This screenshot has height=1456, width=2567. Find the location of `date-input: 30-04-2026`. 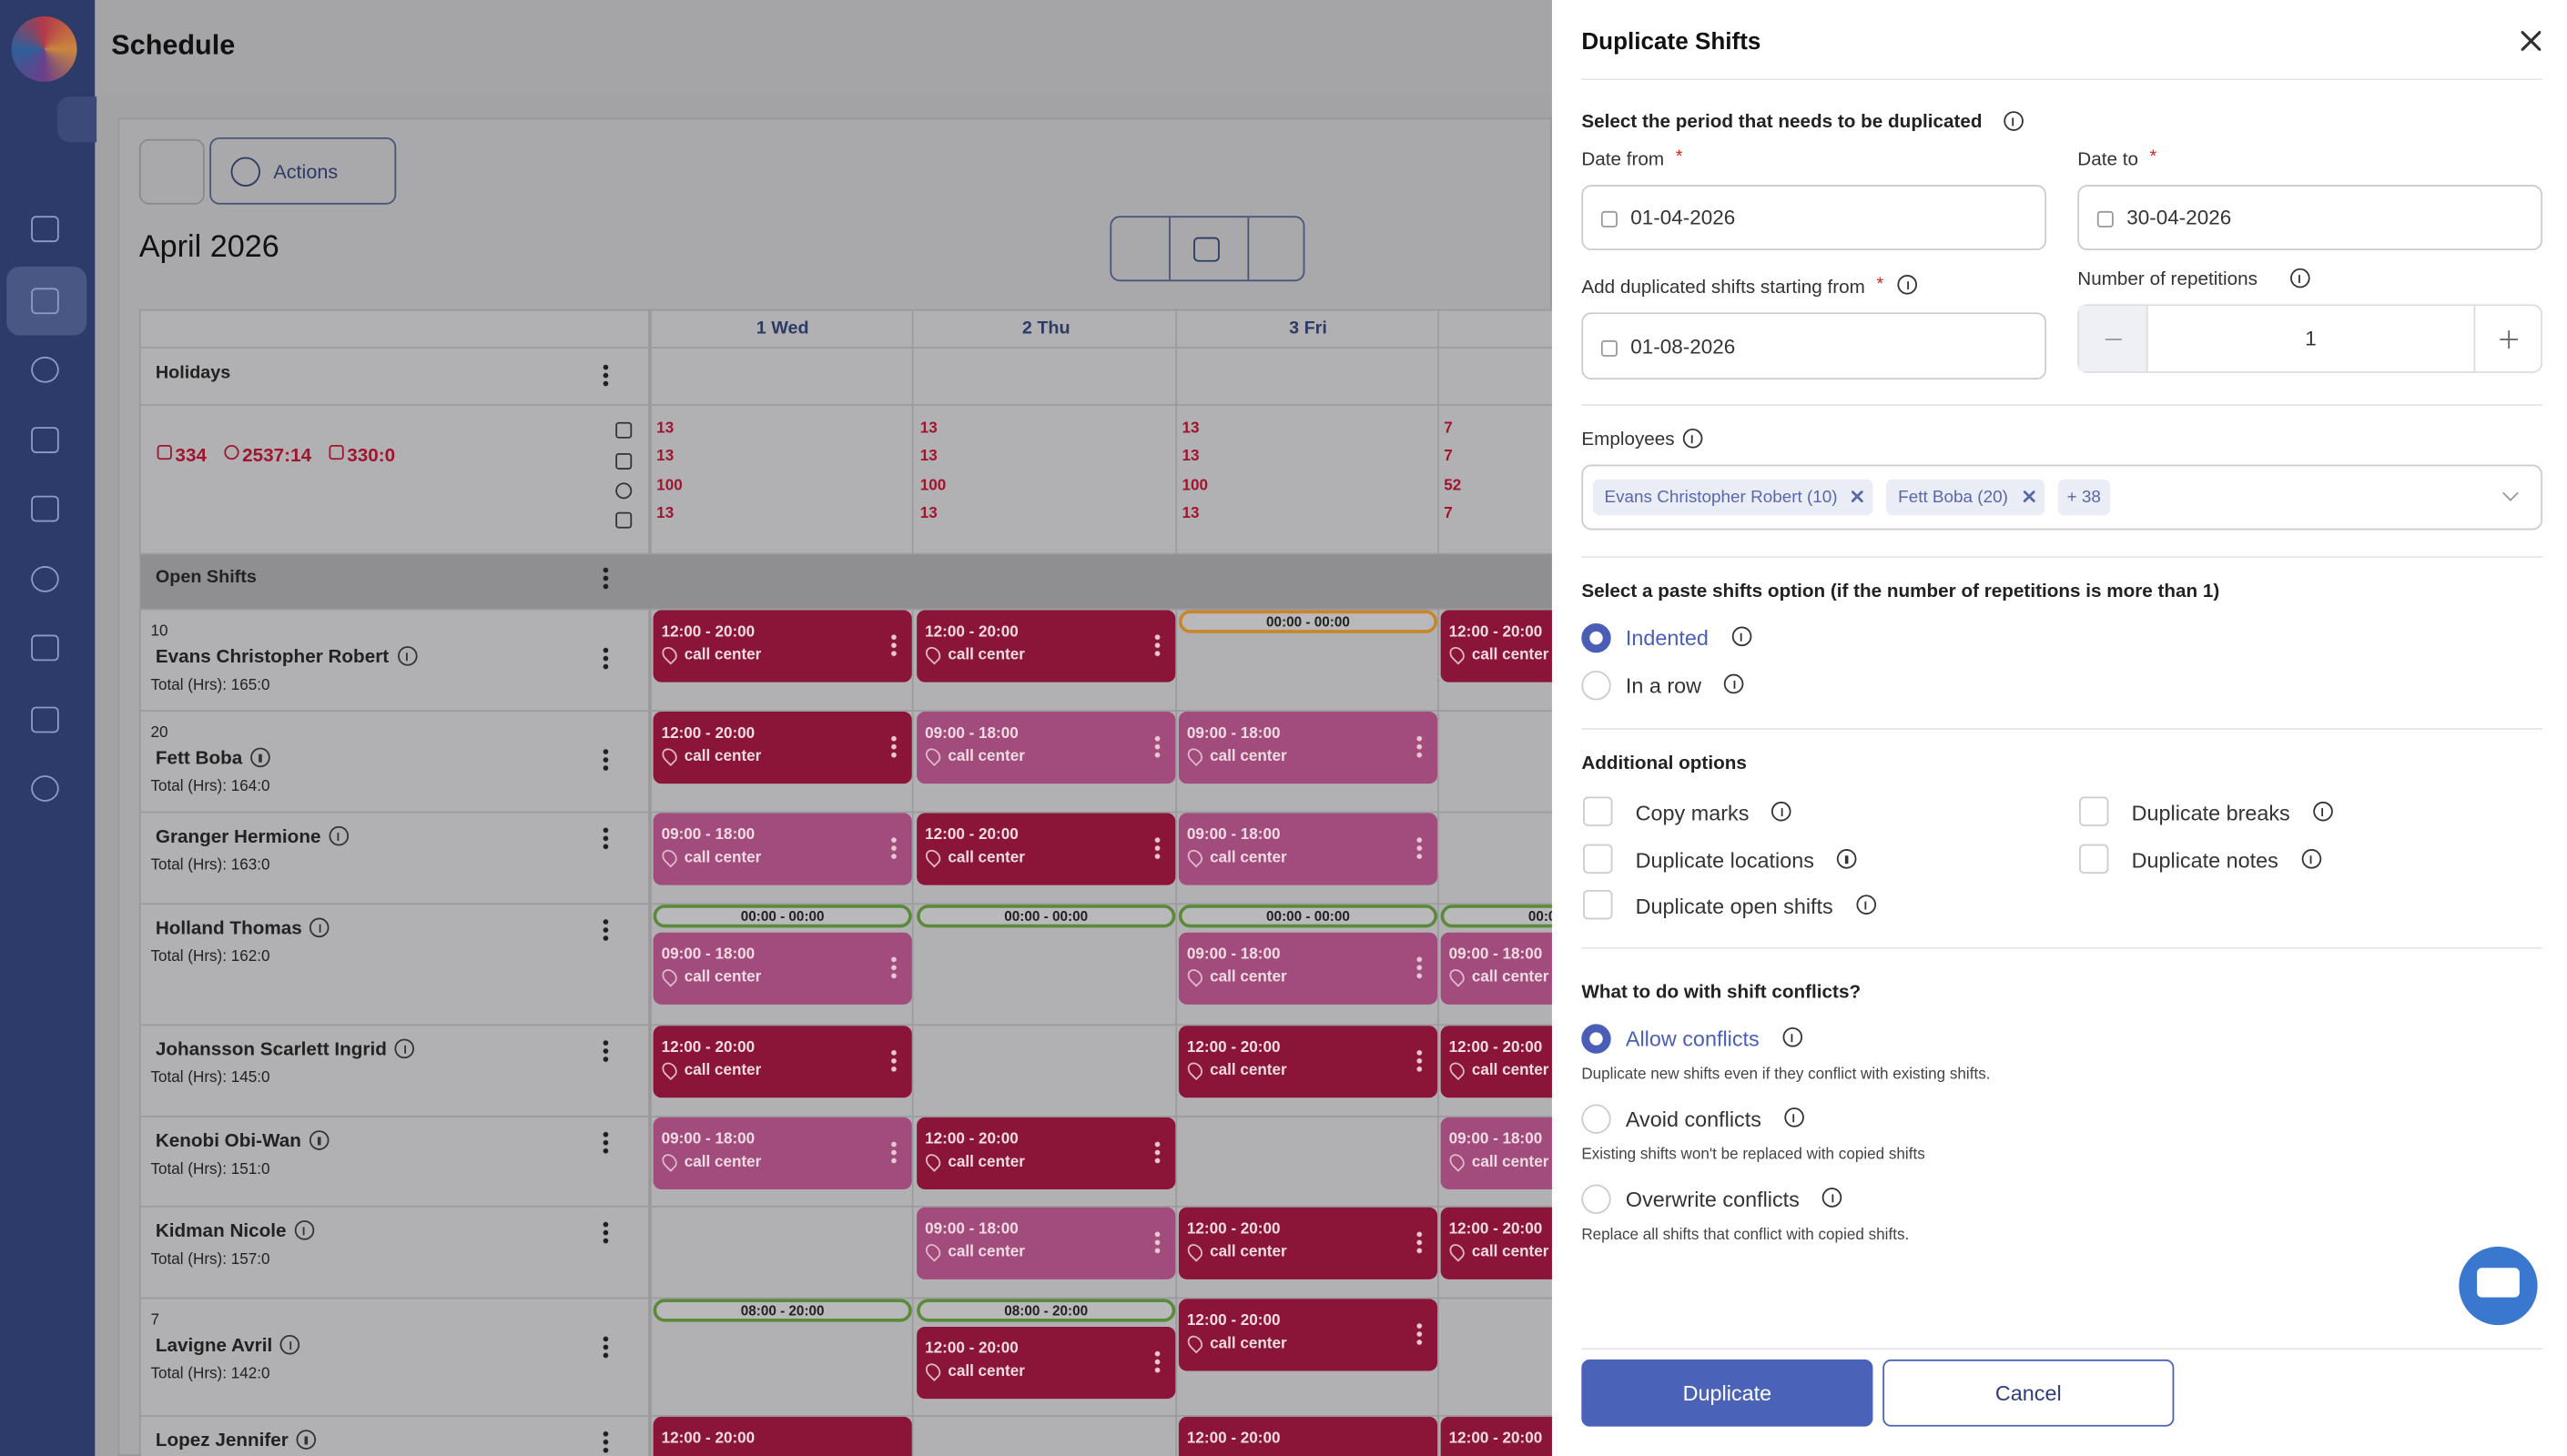

date-input: 30-04-2026 is located at coordinates (2310, 218).